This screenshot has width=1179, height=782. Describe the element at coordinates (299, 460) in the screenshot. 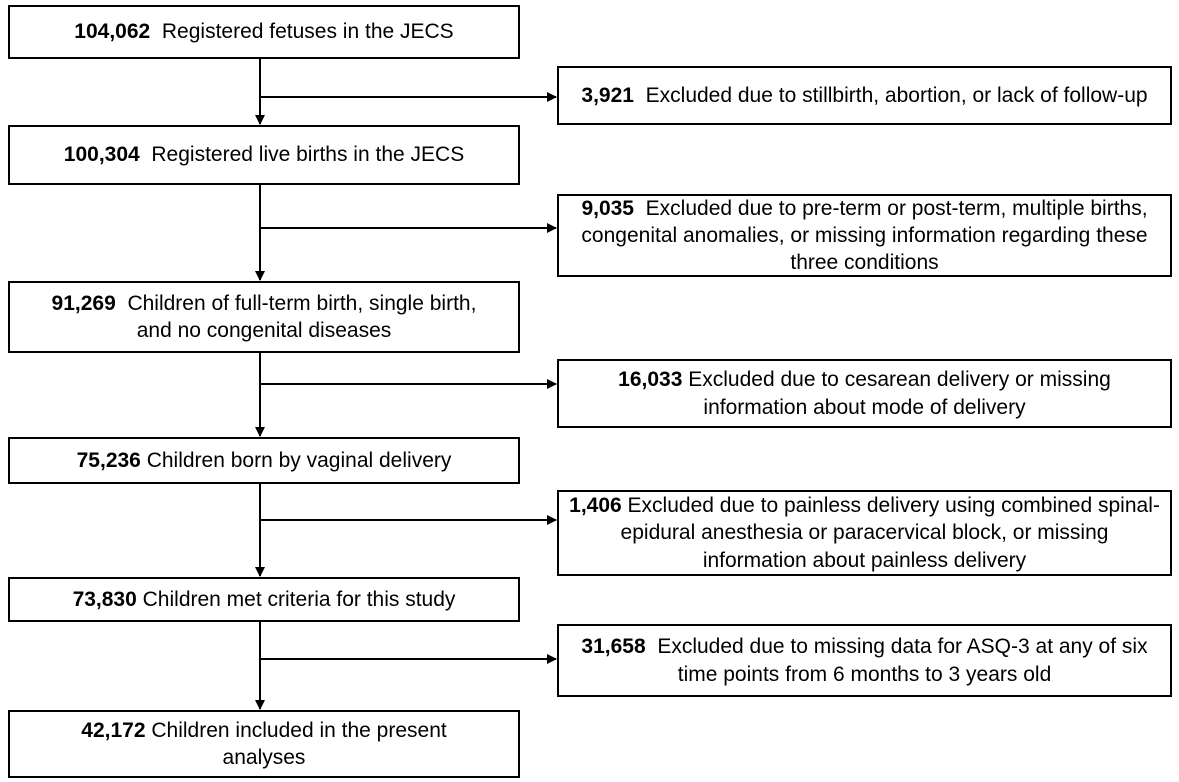

I see `step-label: Children born by vaginal delivery` at that location.